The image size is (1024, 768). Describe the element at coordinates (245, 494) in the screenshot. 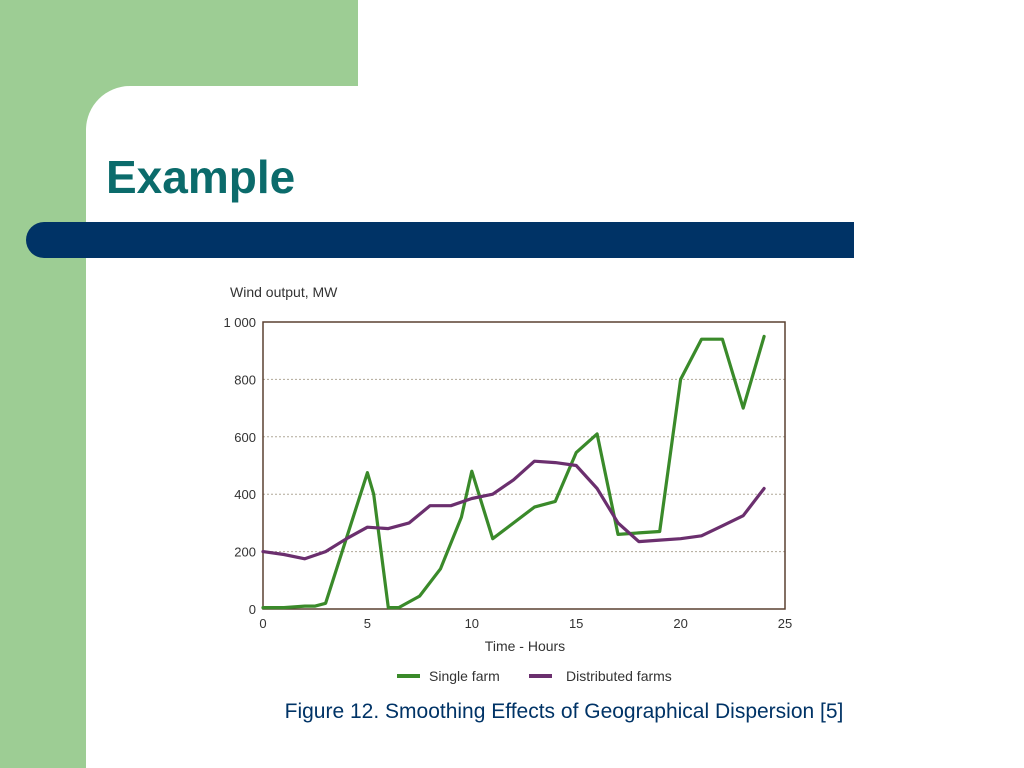

I see `y-tick-label: 400` at that location.